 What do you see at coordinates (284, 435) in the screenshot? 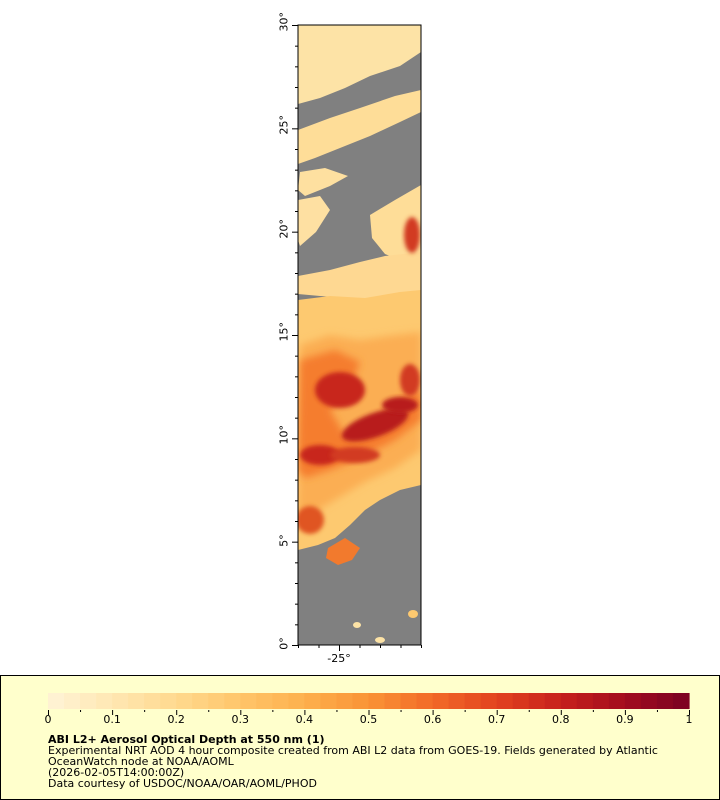
I see `lat-tick-label: 10°` at bounding box center [284, 435].